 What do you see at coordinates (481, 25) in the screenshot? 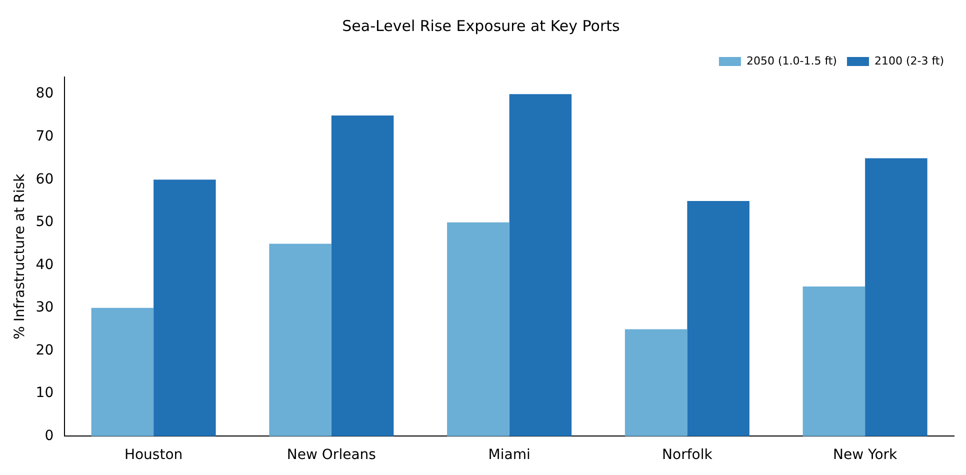
I see `chart-title: Sea-Level Rise Exposure at Key Ports` at bounding box center [481, 25].